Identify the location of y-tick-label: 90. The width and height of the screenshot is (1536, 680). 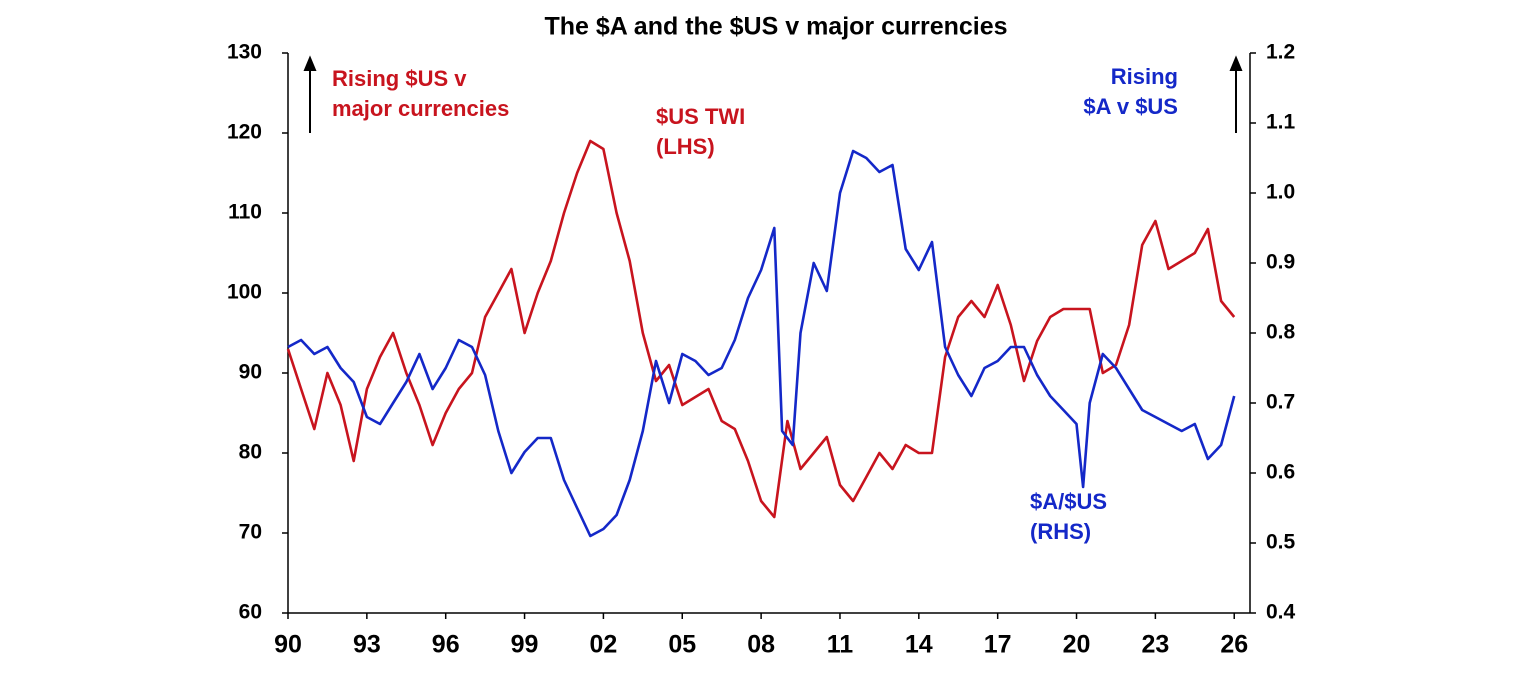
(250, 372).